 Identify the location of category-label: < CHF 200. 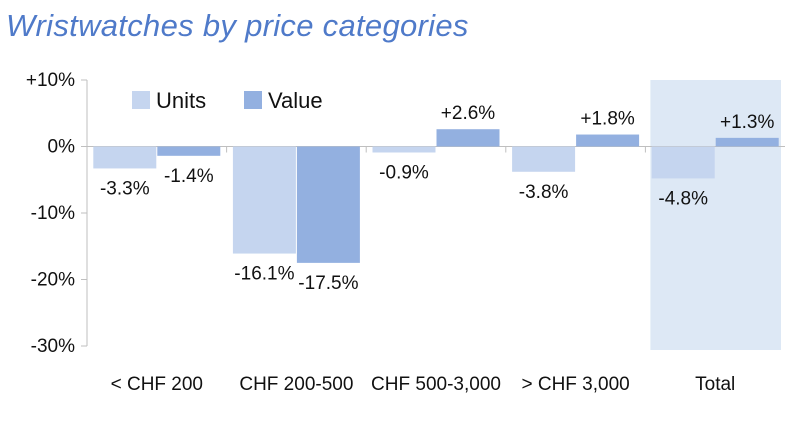
(157, 384).